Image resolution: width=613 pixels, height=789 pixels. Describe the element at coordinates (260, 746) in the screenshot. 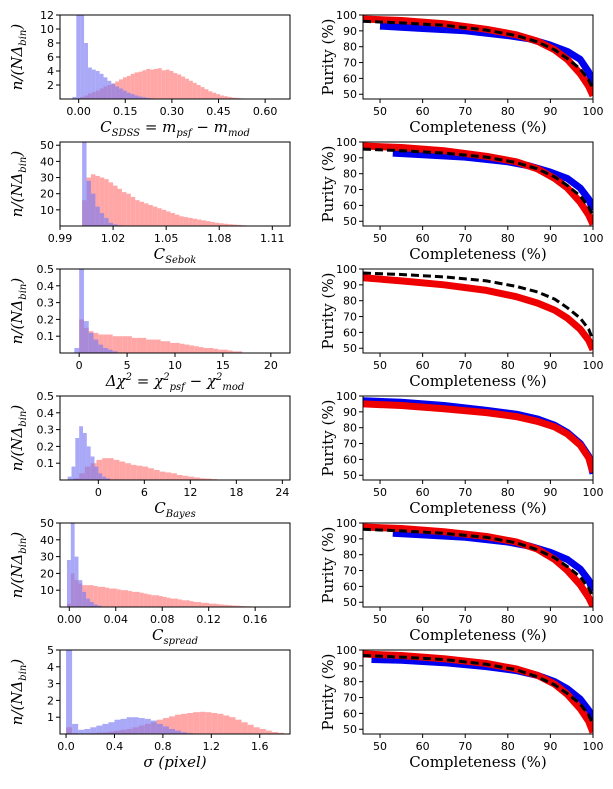

I see `x-tick-label: 1.6` at that location.